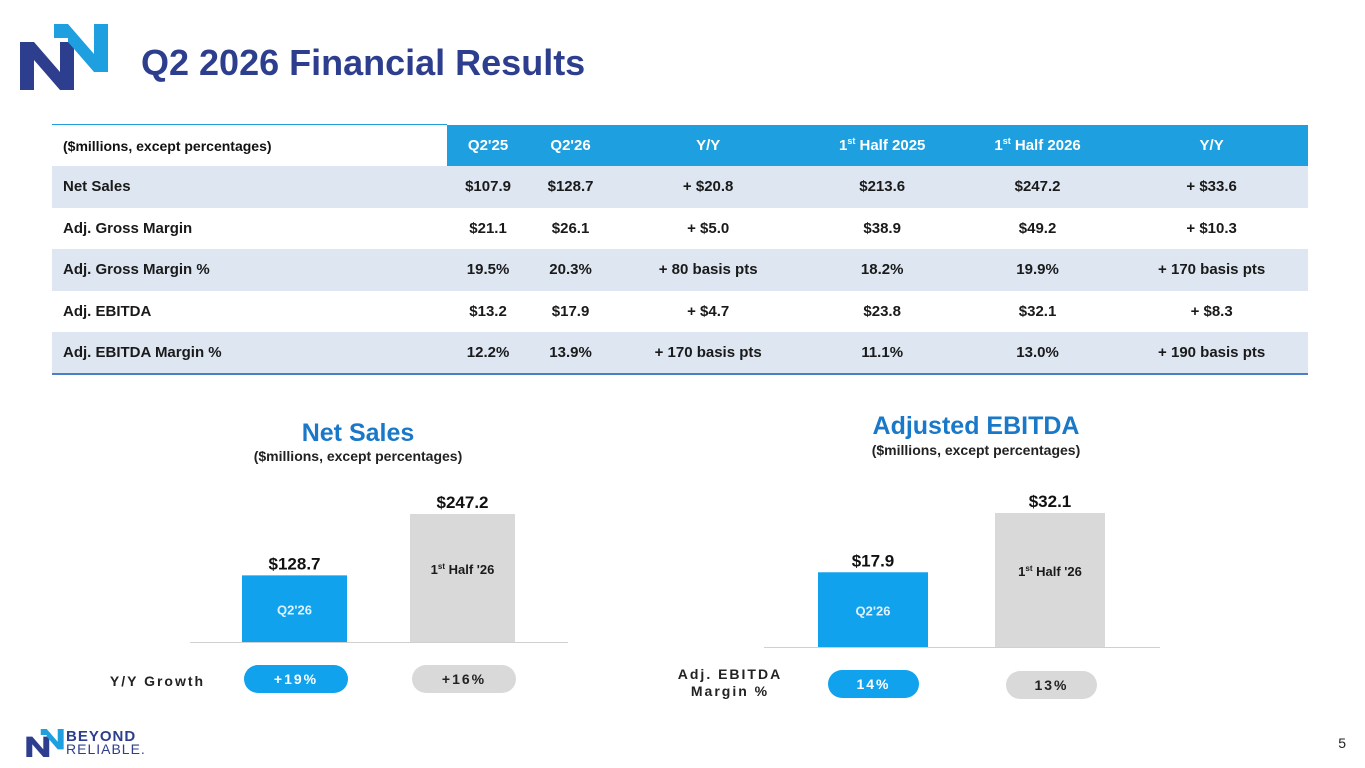  Describe the element at coordinates (1037, 353) in the screenshot. I see `table-cell: 13.0%` at that location.